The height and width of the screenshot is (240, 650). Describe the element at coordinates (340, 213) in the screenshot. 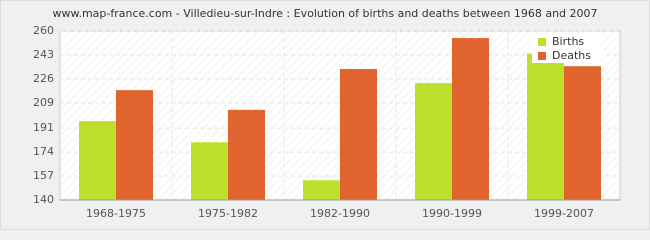

I see `x-tick-label: 1982-1990` at that location.